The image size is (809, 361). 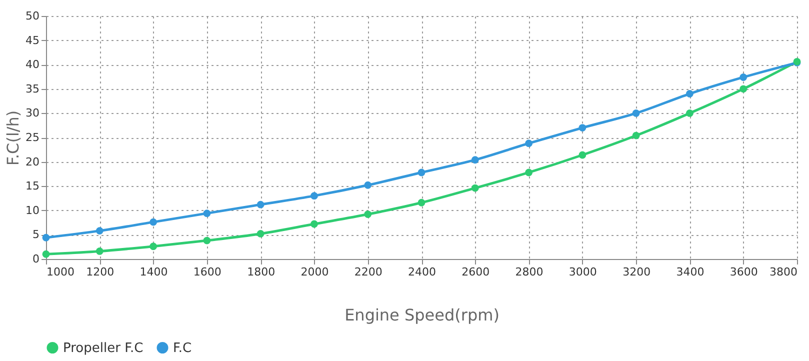 What do you see at coordinates (529, 272) in the screenshot?
I see `x-tick-label: 2800` at bounding box center [529, 272].